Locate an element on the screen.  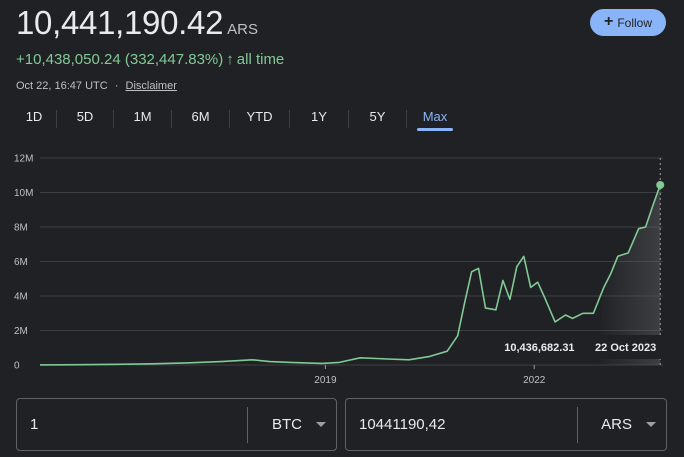
meta-info: Oct 22, 16:47 UTC · Disclaimer is located at coordinates (96, 86).